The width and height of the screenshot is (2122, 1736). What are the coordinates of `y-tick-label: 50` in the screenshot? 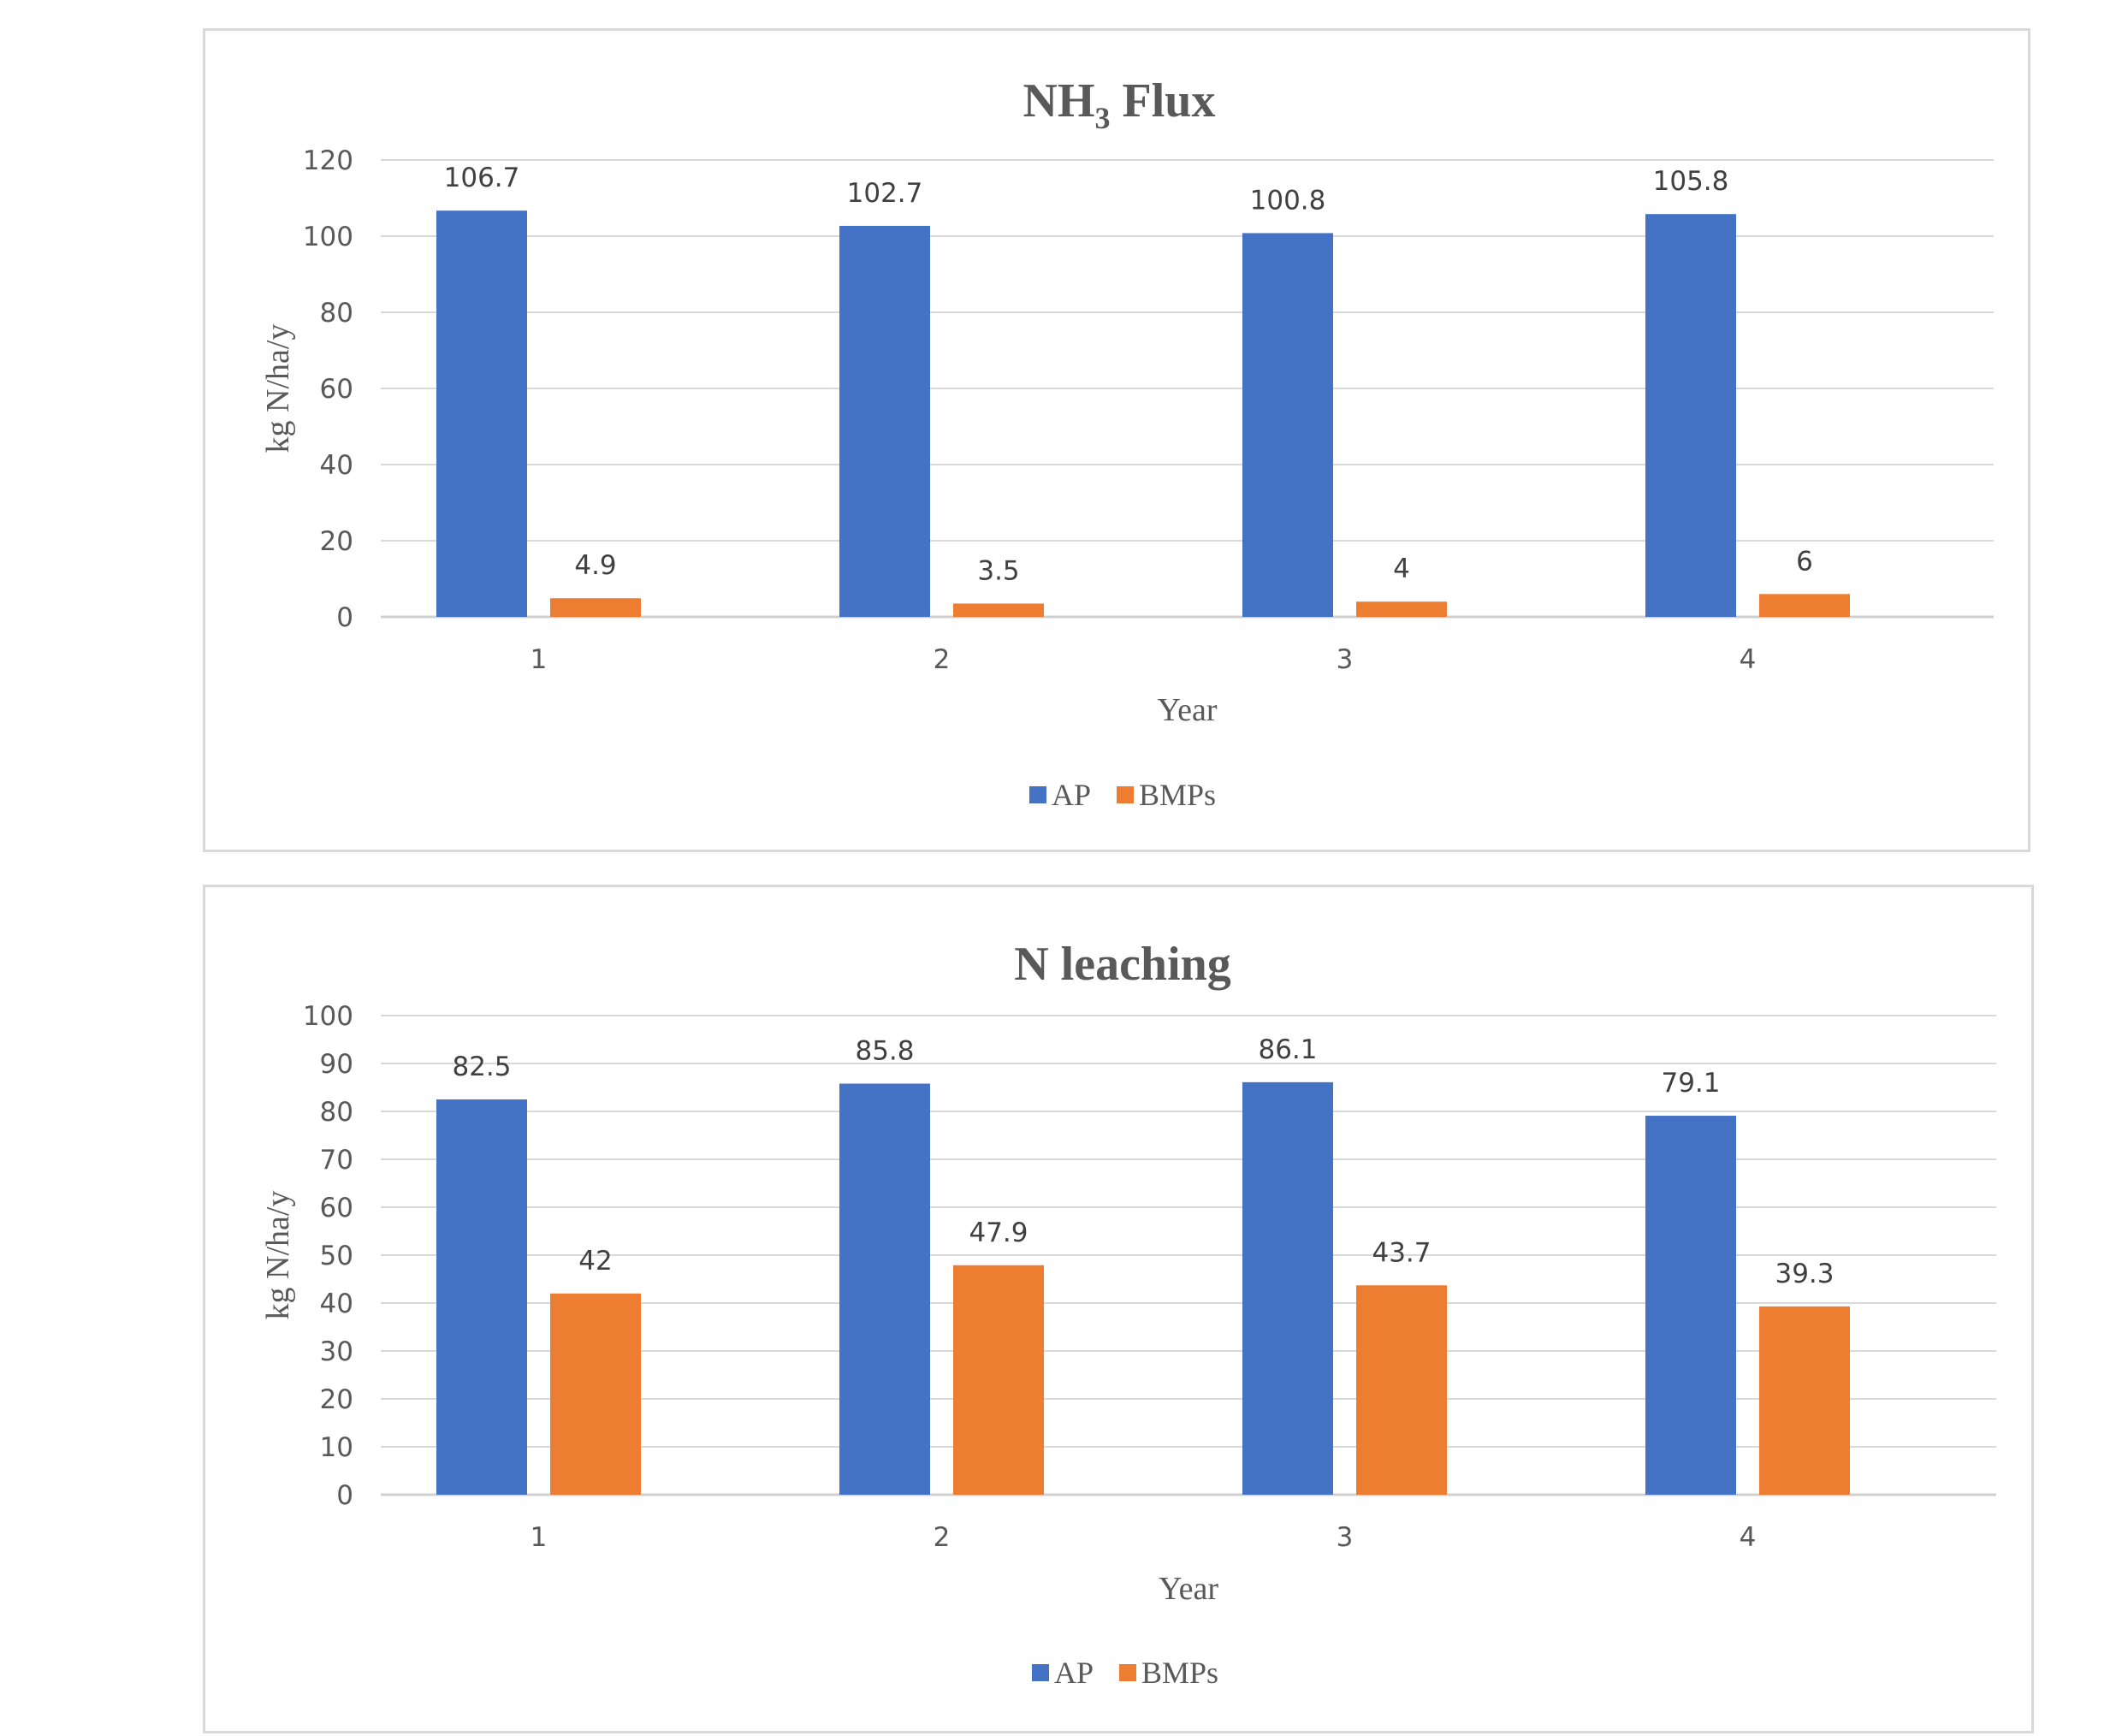 It's located at (336, 1256).